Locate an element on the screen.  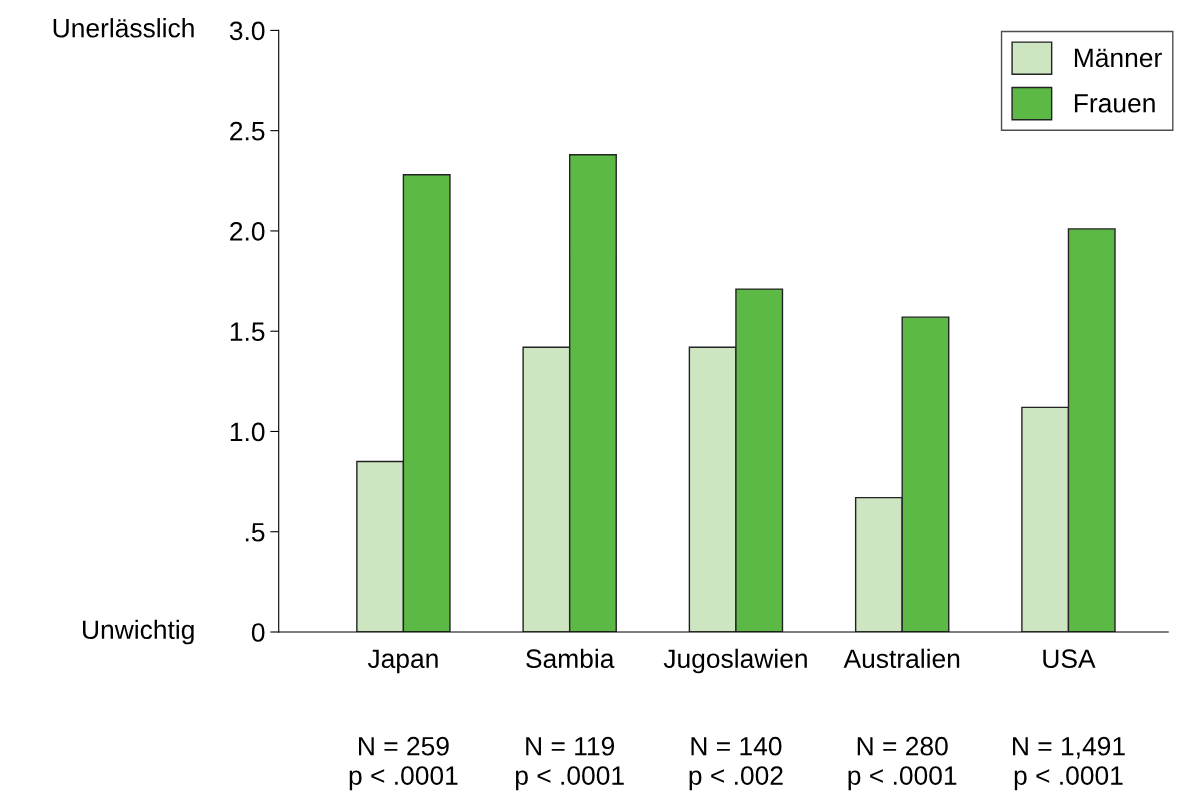
y-tick-label: 1.0 is located at coordinates (247, 432).